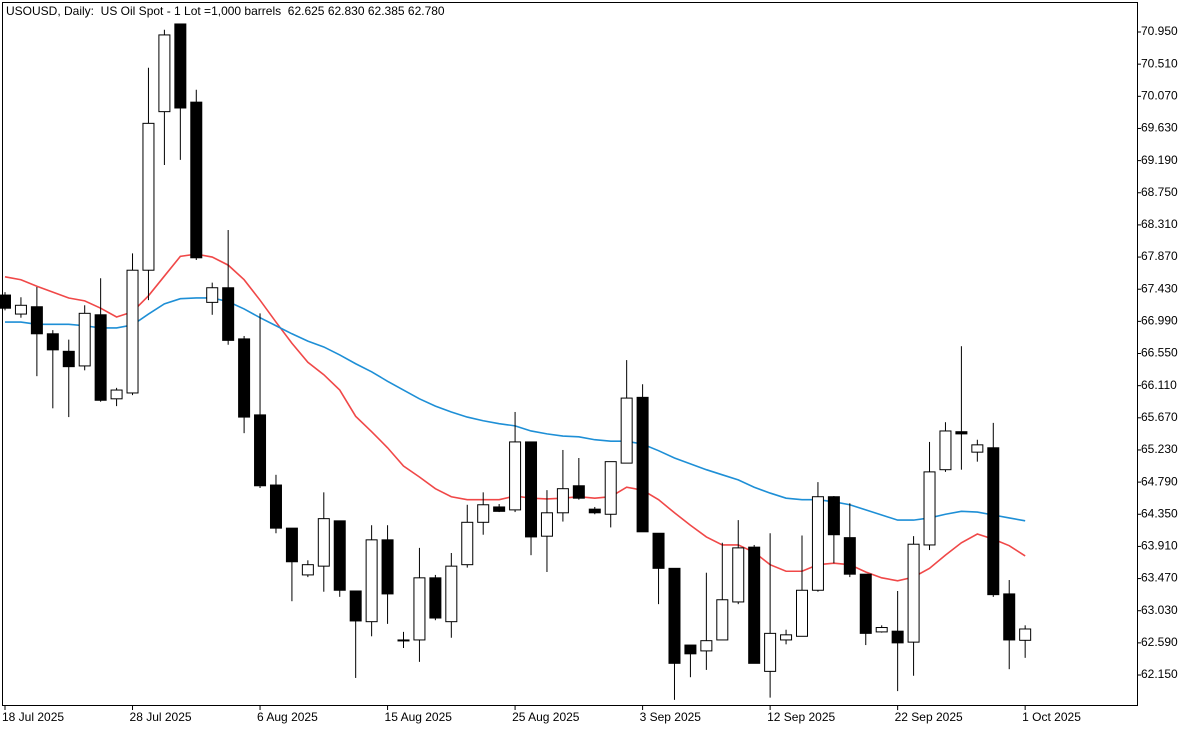  Describe the element at coordinates (1159, 610) in the screenshot. I see `y-tick-label: 63.030` at that location.